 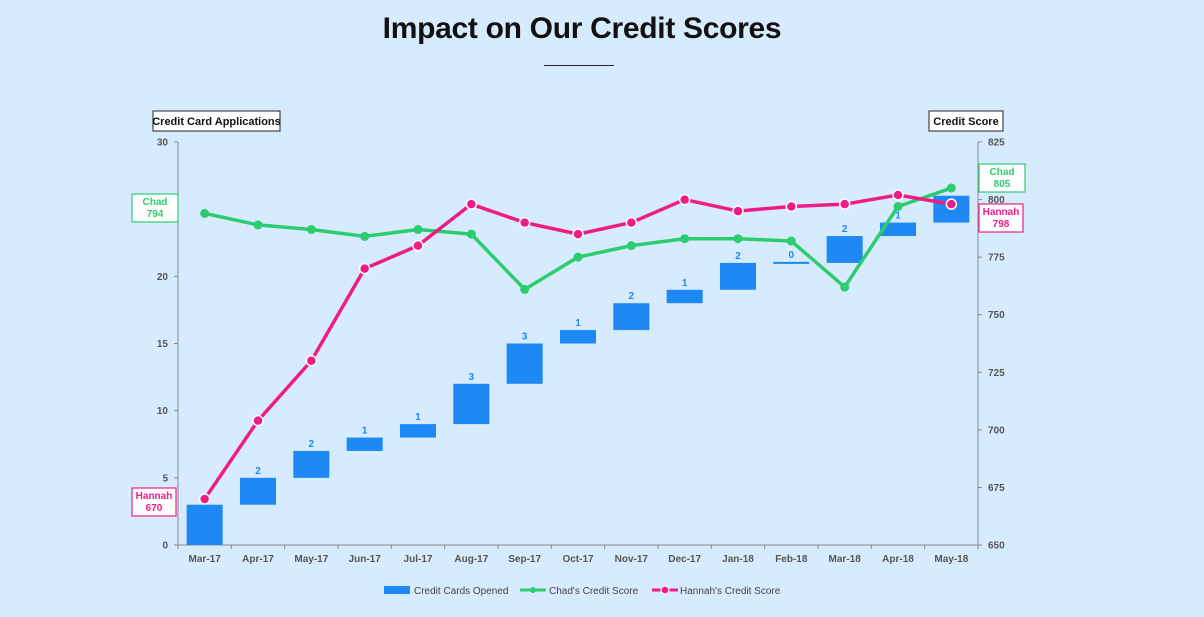 I want to click on left-axis-title-box, so click(x=216, y=121).